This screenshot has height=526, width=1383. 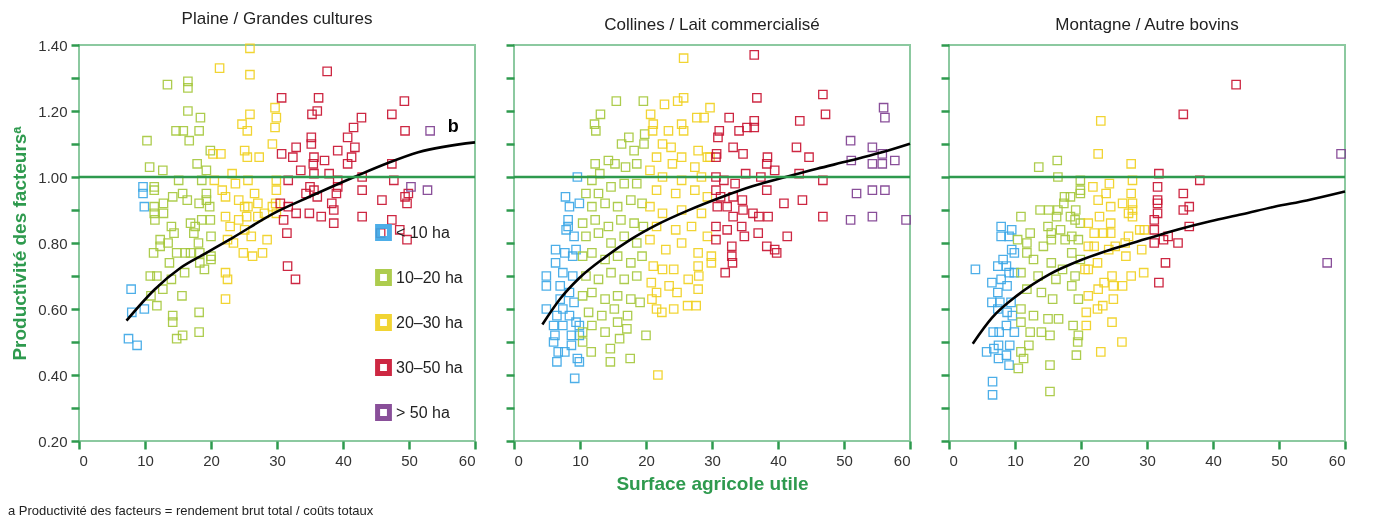 I want to click on y-tick-label: 1.40, so click(x=53, y=45).